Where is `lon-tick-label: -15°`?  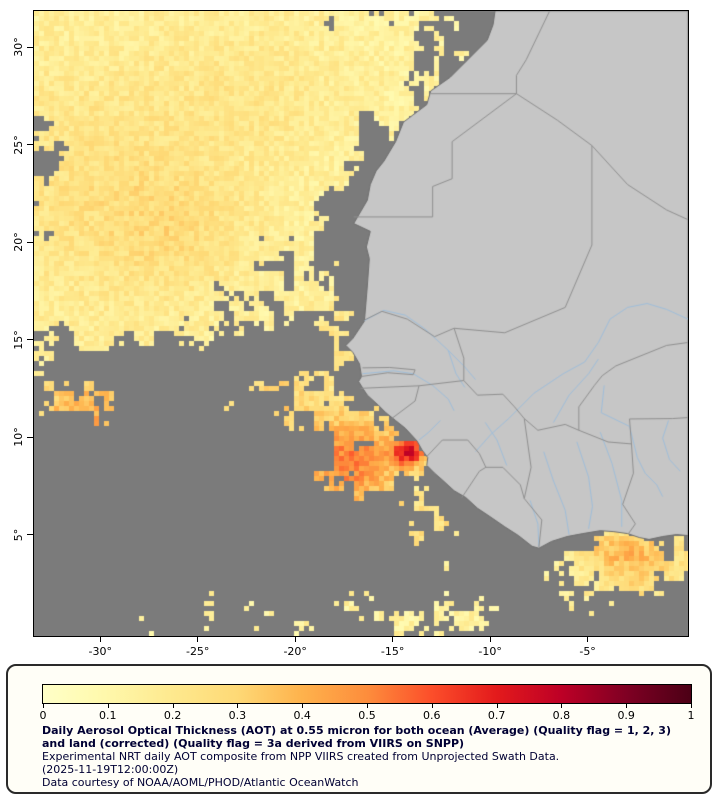 lon-tick-label: -15° is located at coordinates (392, 651).